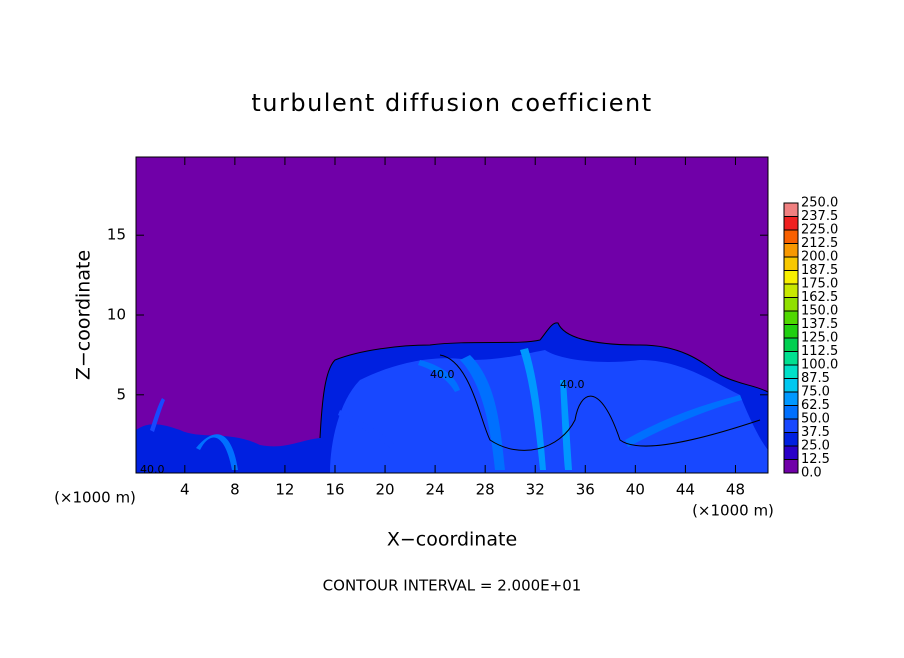 The height and width of the screenshot is (658, 904). Describe the element at coordinates (815, 446) in the screenshot. I see `colorbar-label: 25.0` at that location.